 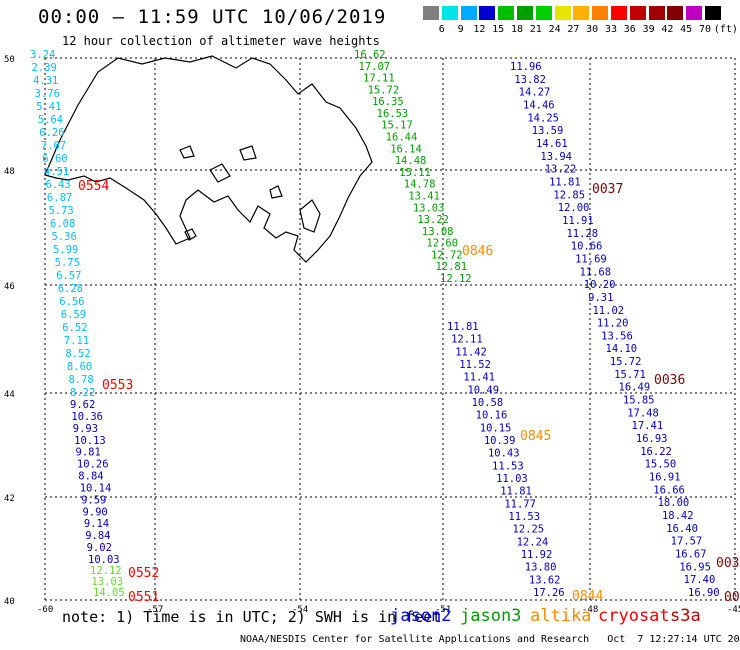 What do you see at coordinates (64, 237) in the screenshot?
I see `wave-height-value: 5.36` at bounding box center [64, 237].